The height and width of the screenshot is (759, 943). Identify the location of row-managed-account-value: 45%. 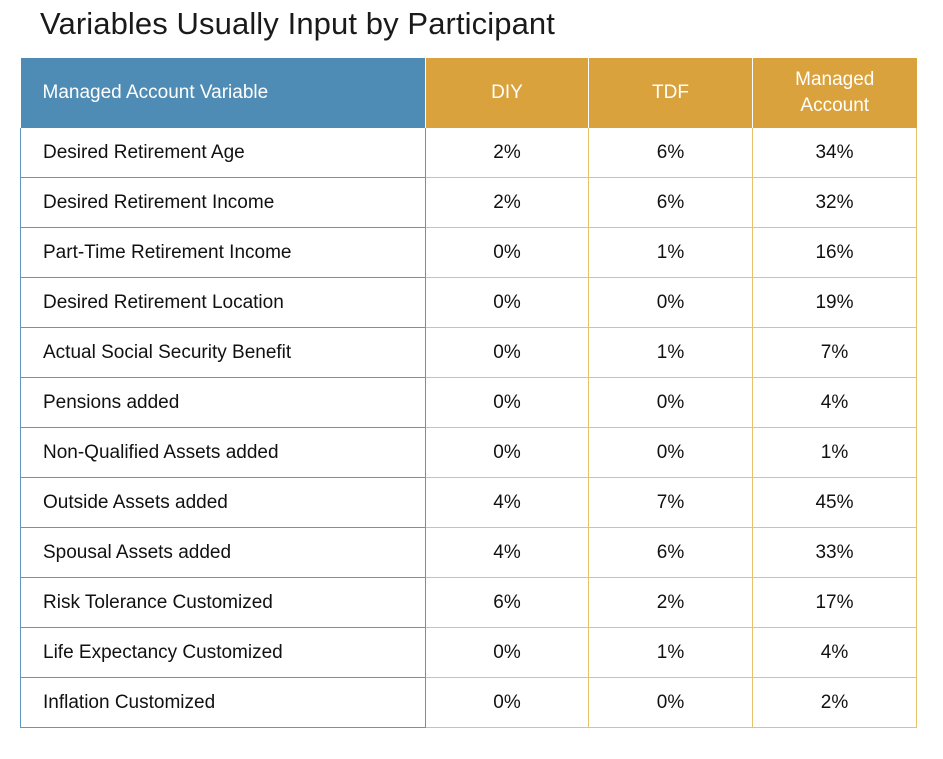
(834, 502).